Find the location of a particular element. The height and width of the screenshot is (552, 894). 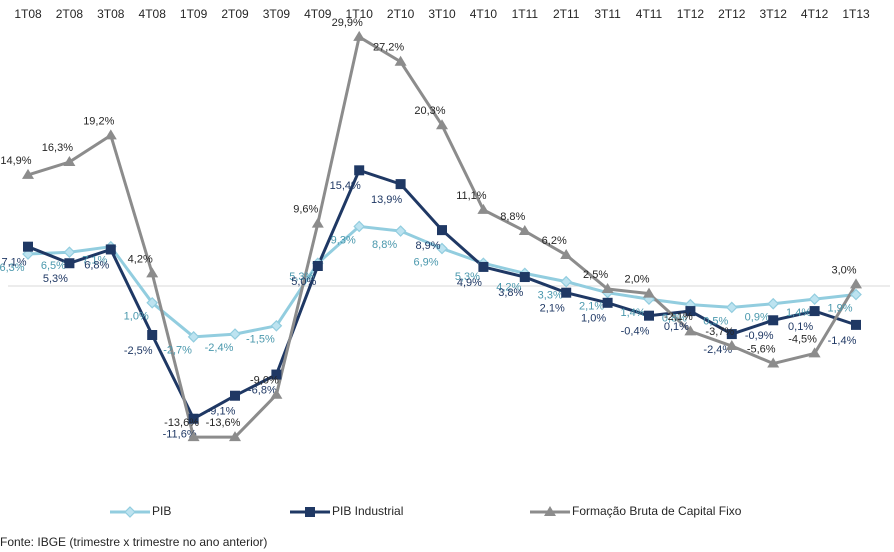

x-tick-label: 3T08 is located at coordinates (111, 14).